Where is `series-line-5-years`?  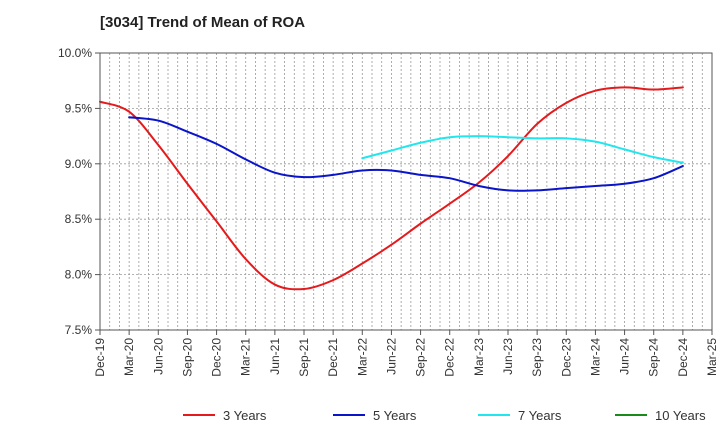 series-line-5-years is located at coordinates (406, 154).